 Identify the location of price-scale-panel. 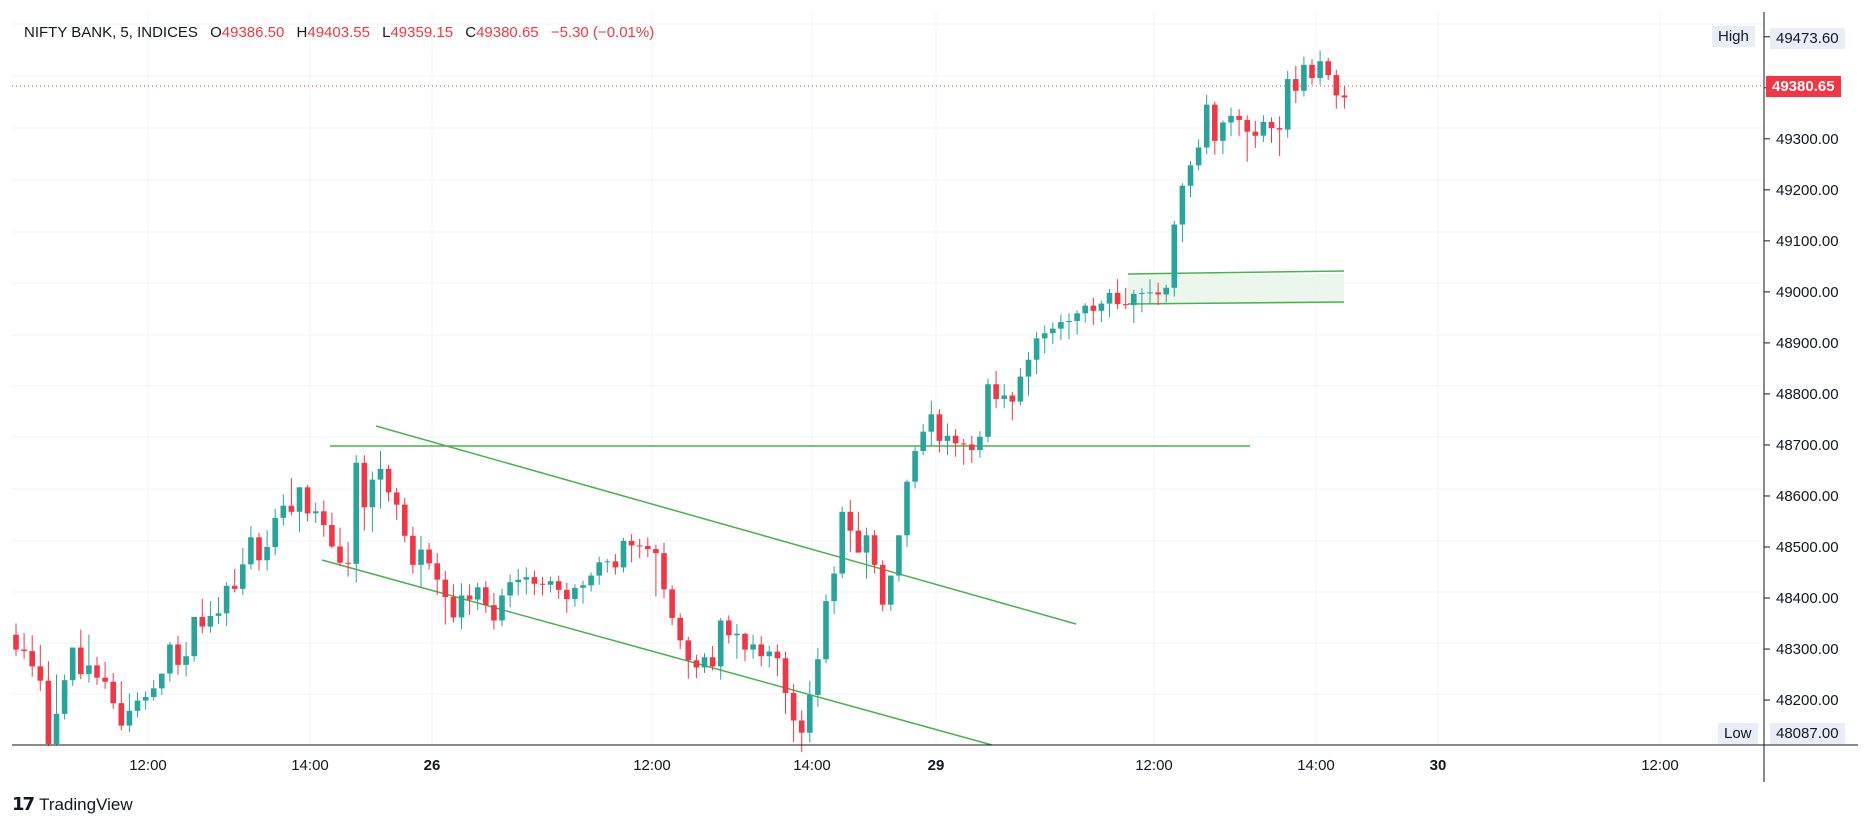
(1811, 378).